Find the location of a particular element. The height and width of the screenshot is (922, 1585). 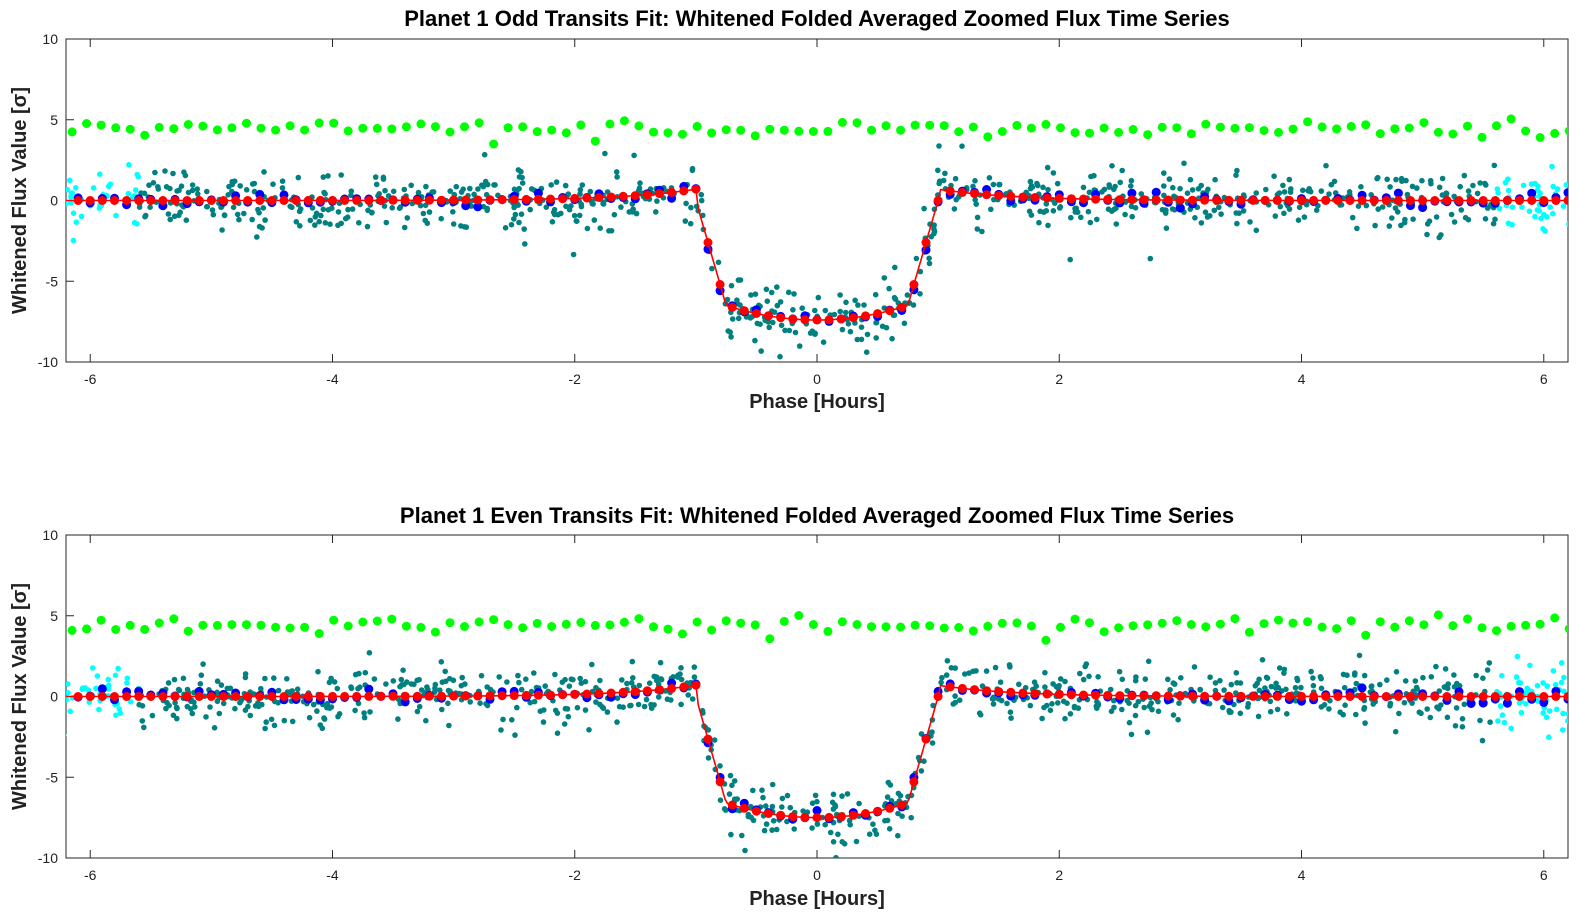

x-tick-label: 6 is located at coordinates (1544, 379).